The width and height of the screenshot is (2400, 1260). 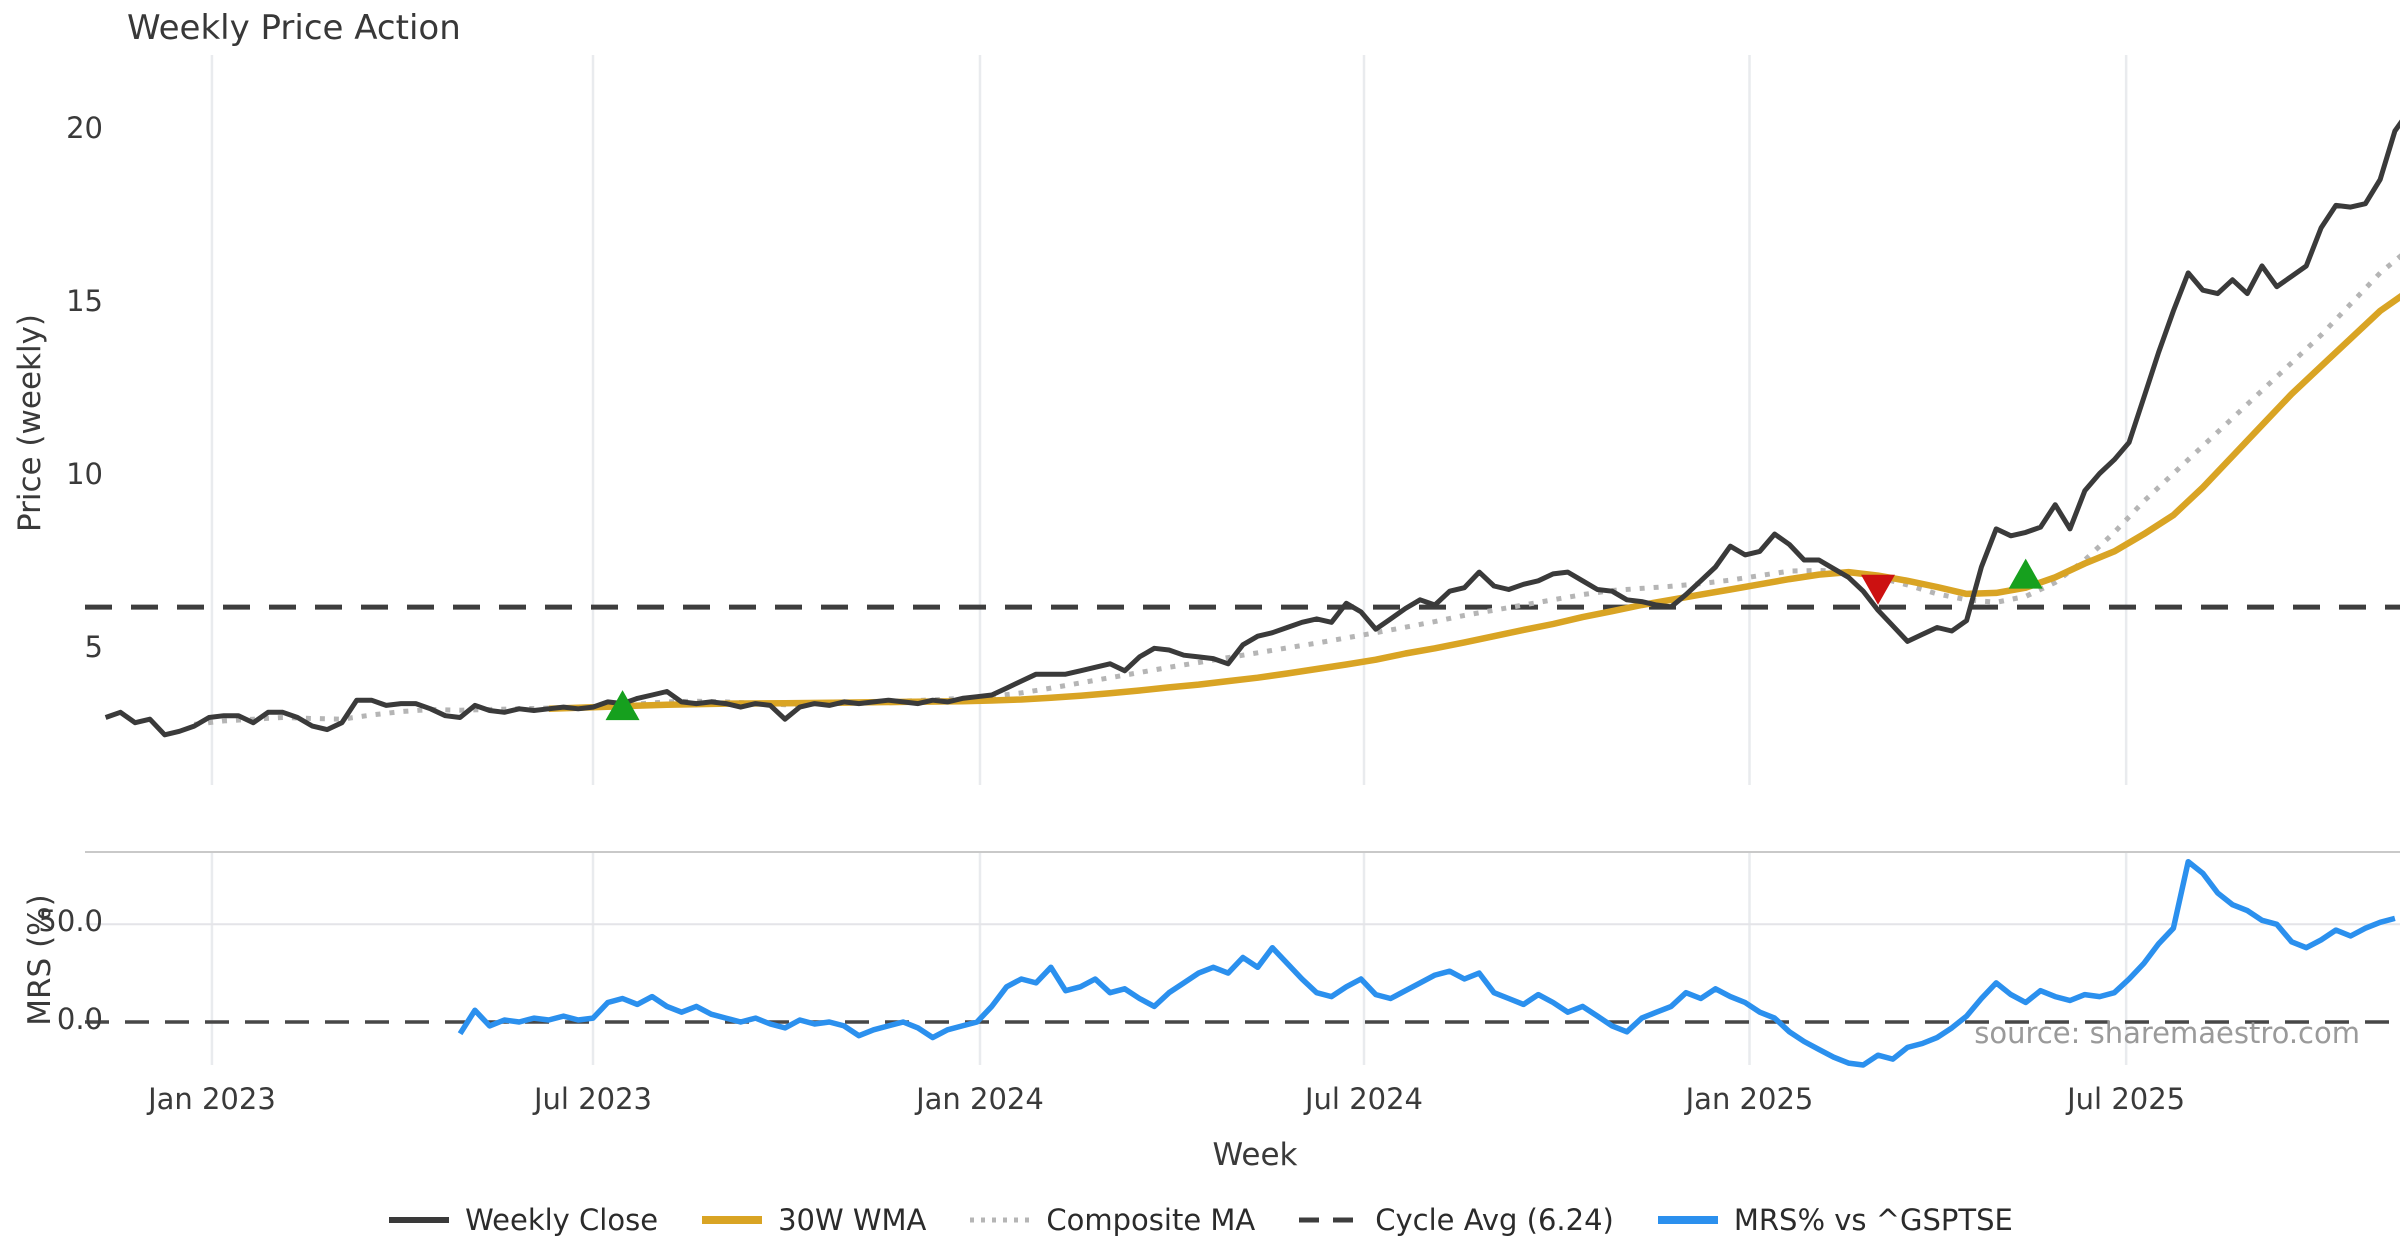 I want to click on y-tick-label: 15, so click(x=84, y=301).